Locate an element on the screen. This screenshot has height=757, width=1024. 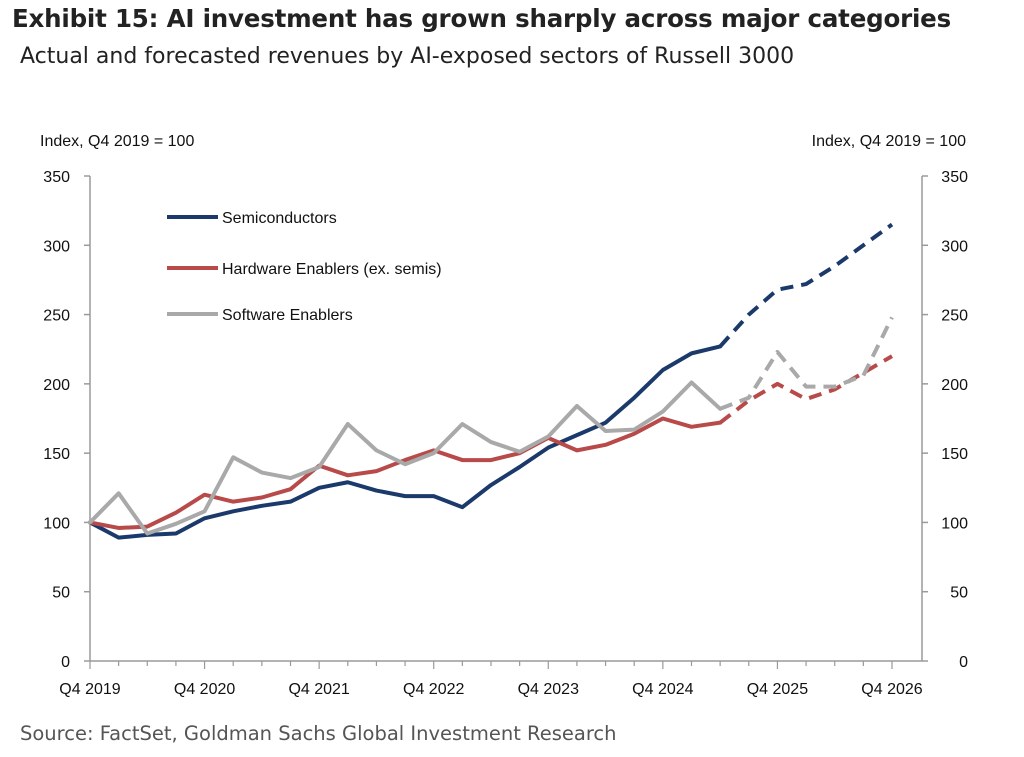
left-y-tick-label: 350 is located at coordinates (56, 177).